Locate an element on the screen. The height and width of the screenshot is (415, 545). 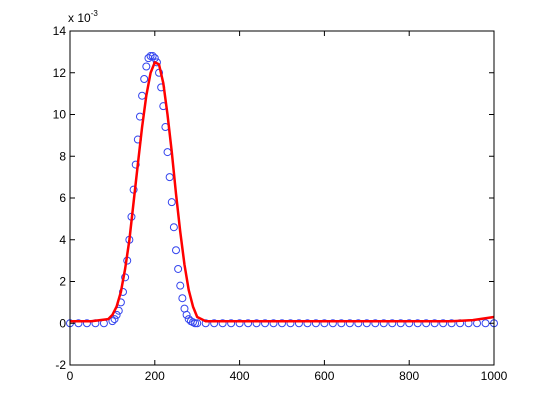
y-tick-label: 8 is located at coordinates (62, 156).